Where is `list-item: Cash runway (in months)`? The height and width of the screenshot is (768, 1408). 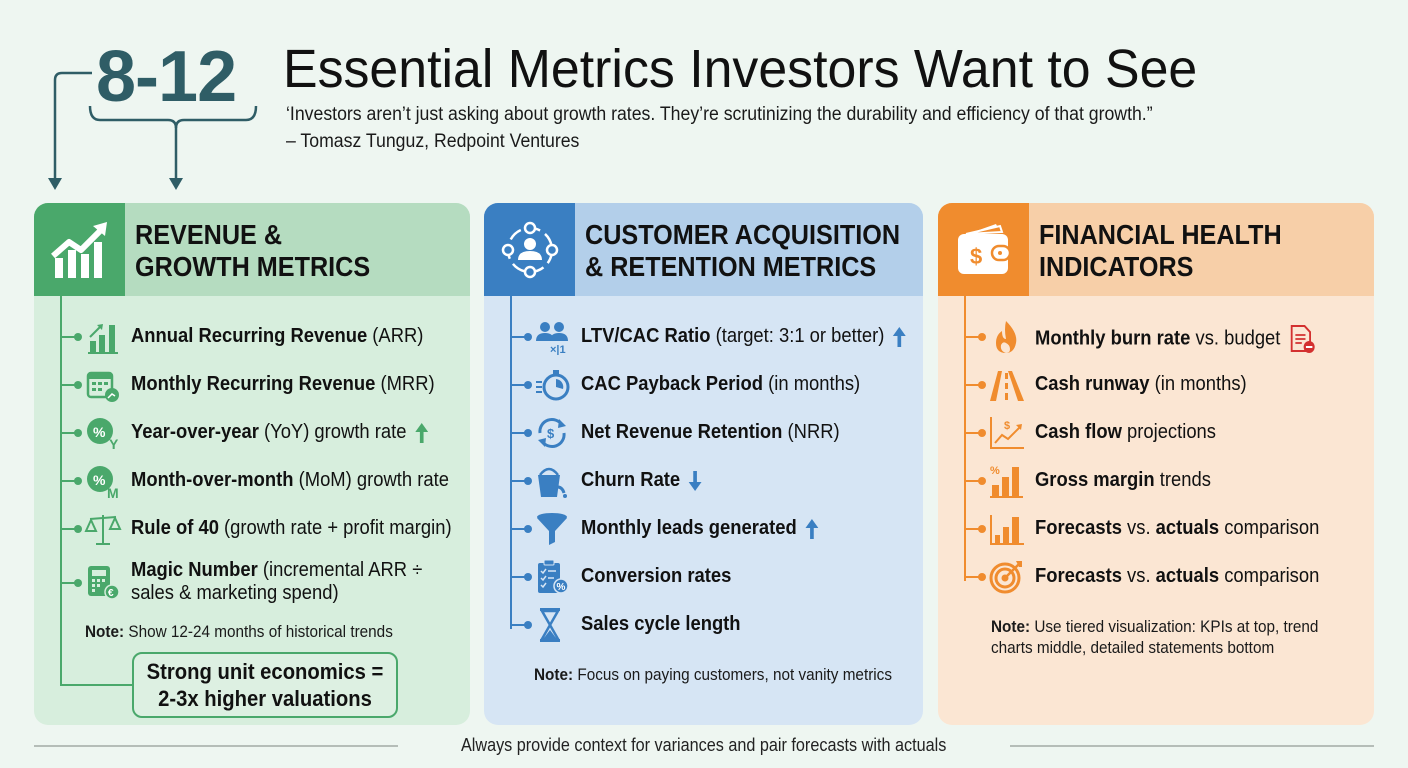
list-item: Cash runway (in months) is located at coordinates (1156, 385).